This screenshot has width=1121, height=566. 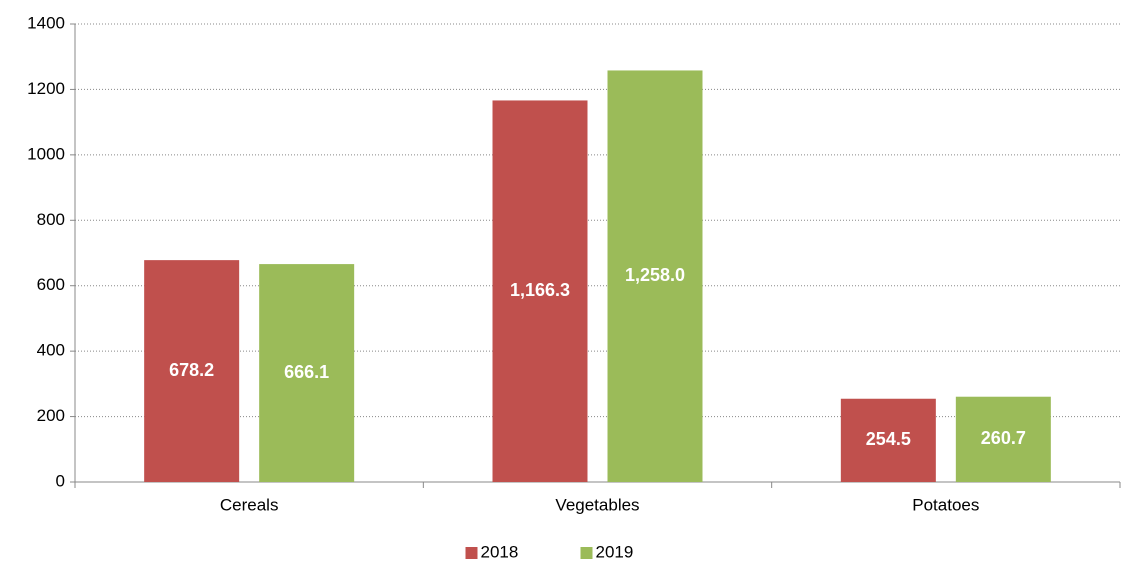 What do you see at coordinates (51, 284) in the screenshot?
I see `y-tick-label: 600` at bounding box center [51, 284].